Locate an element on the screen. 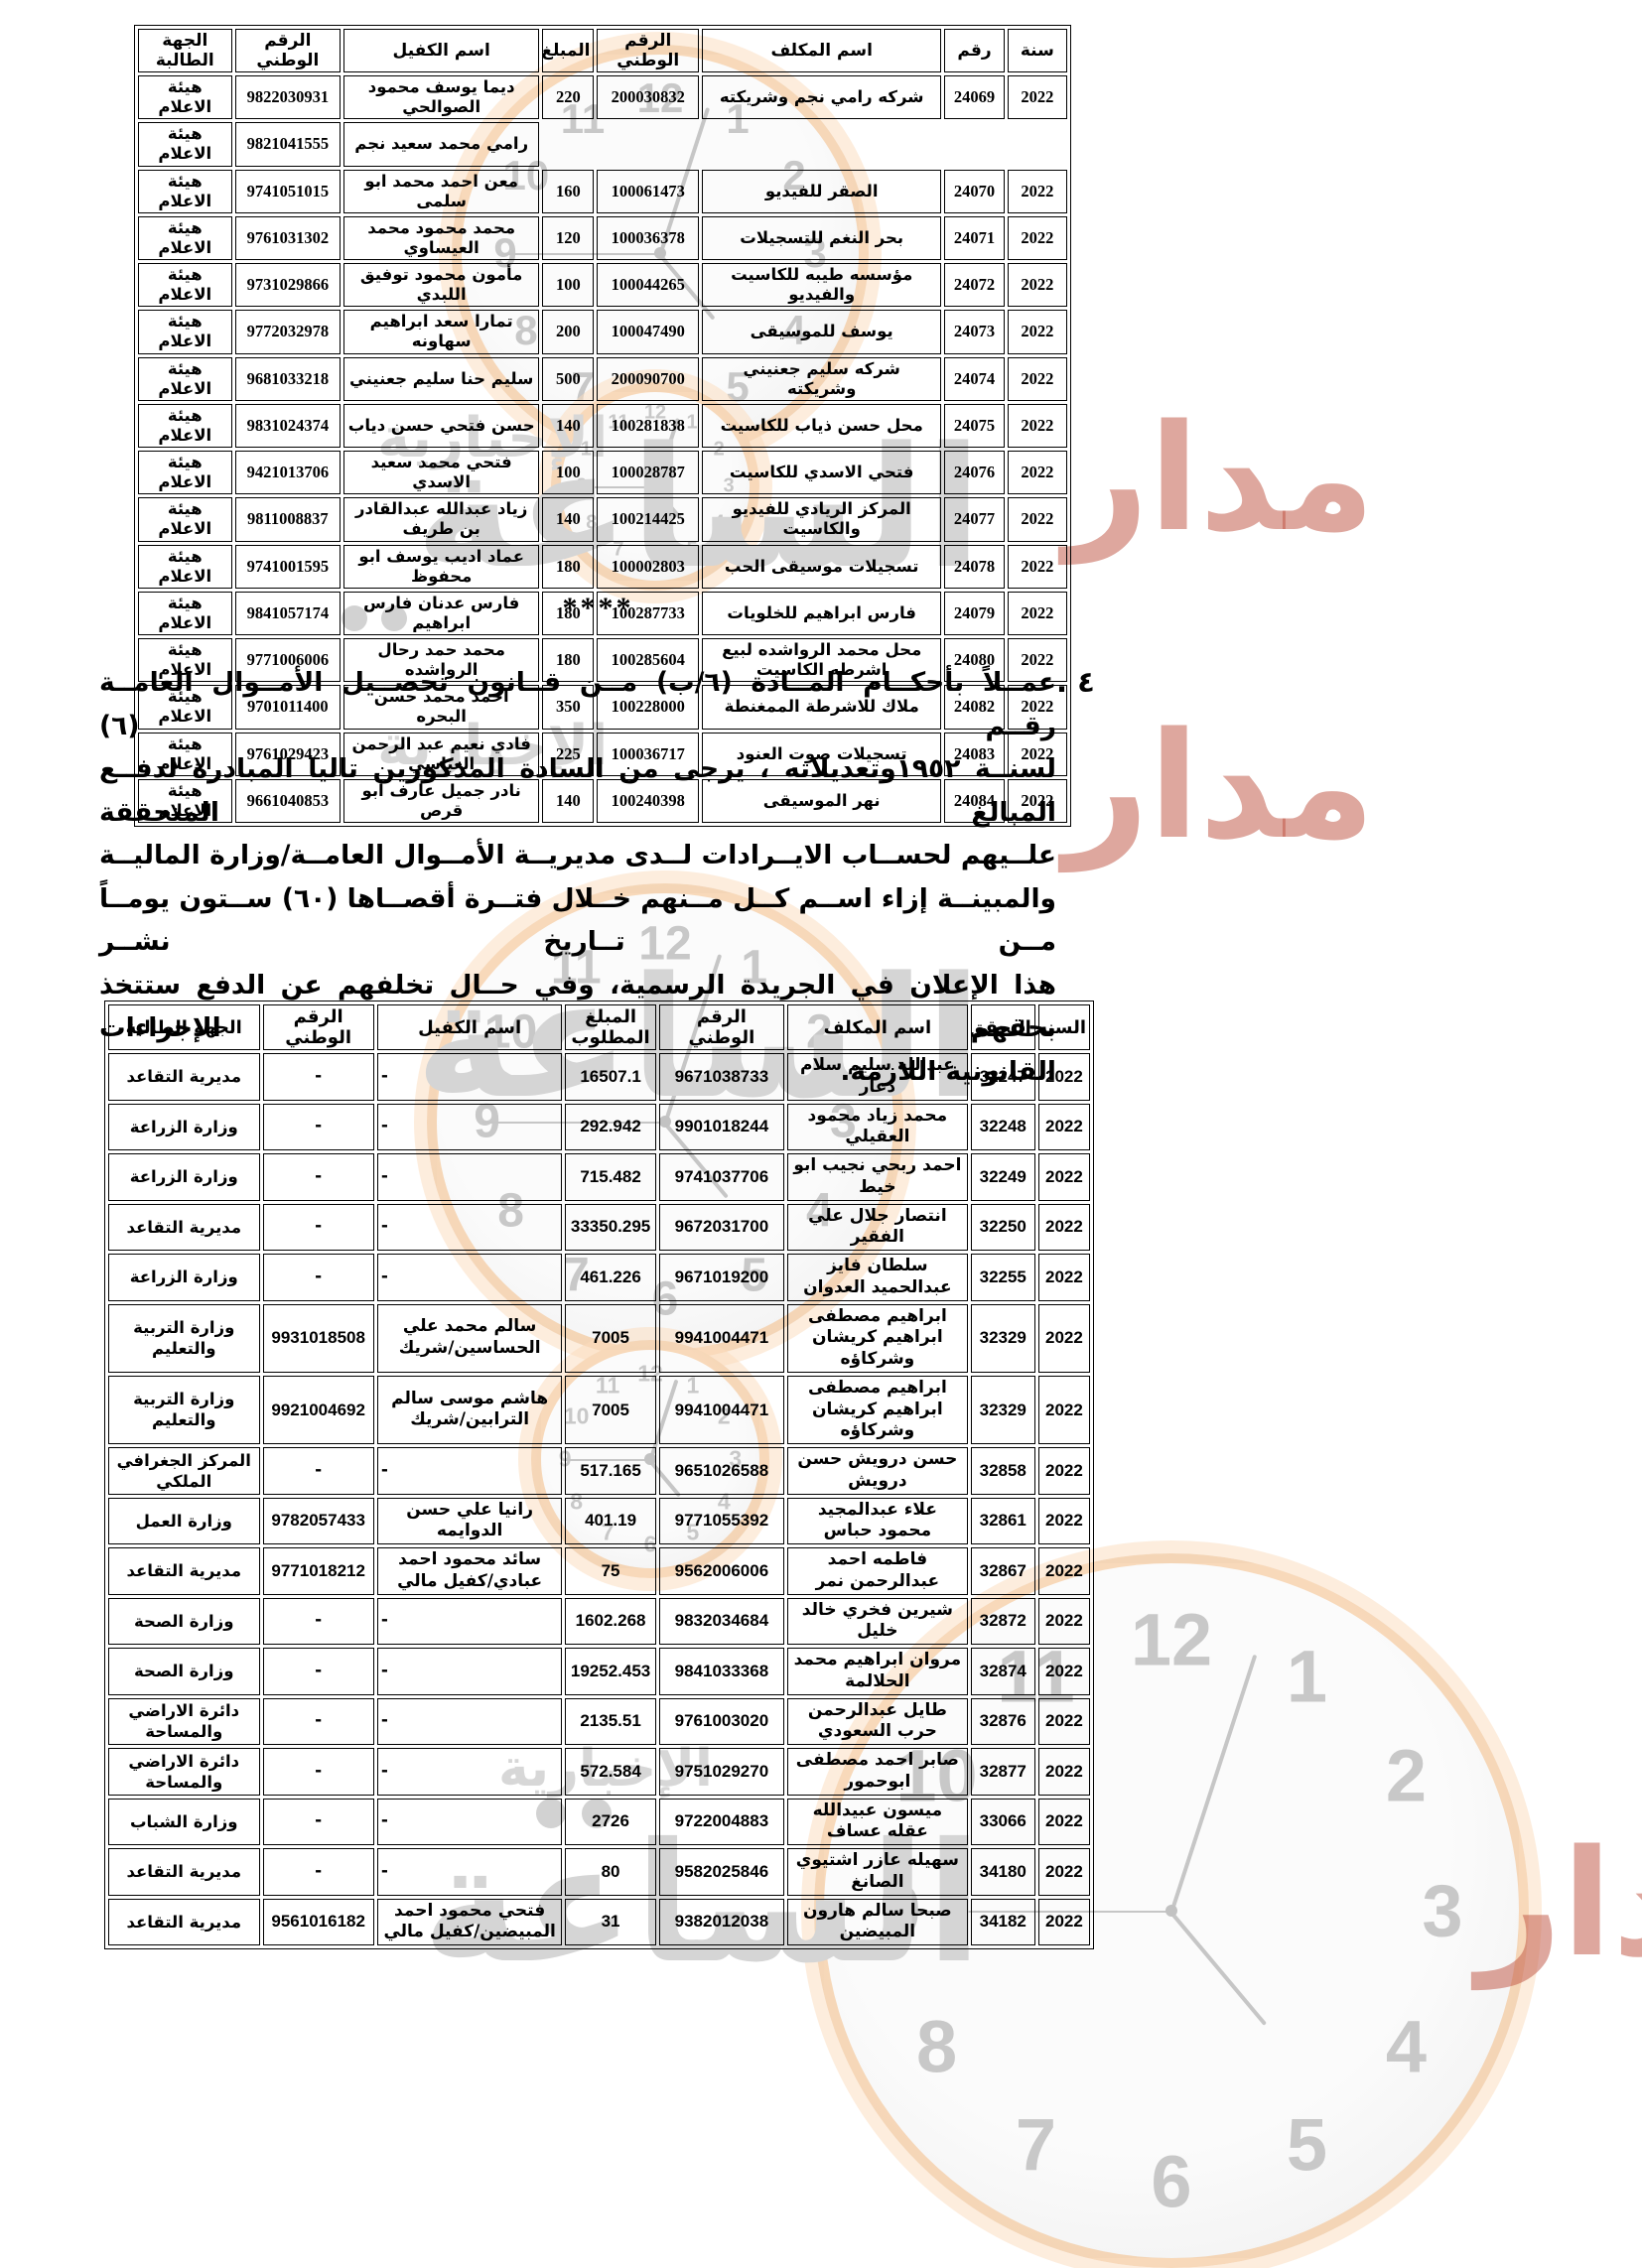 This screenshot has height=2268, width=1642. cell-taxpayer is located at coordinates (821, 144).